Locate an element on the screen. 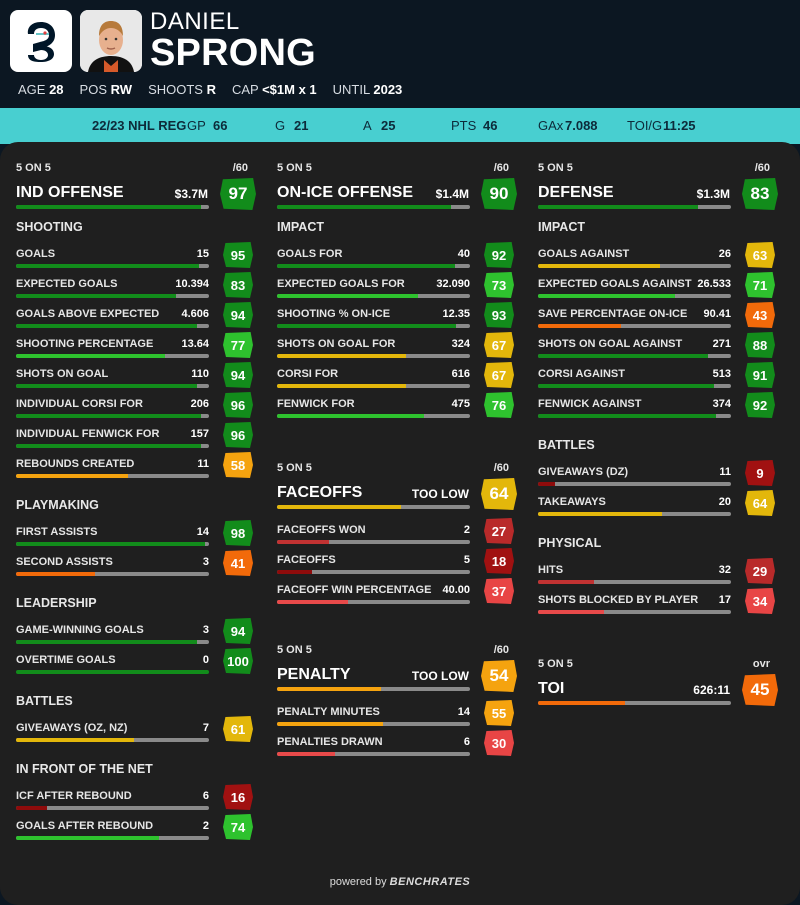  metric-value: 2 is located at coordinates (205, 826).